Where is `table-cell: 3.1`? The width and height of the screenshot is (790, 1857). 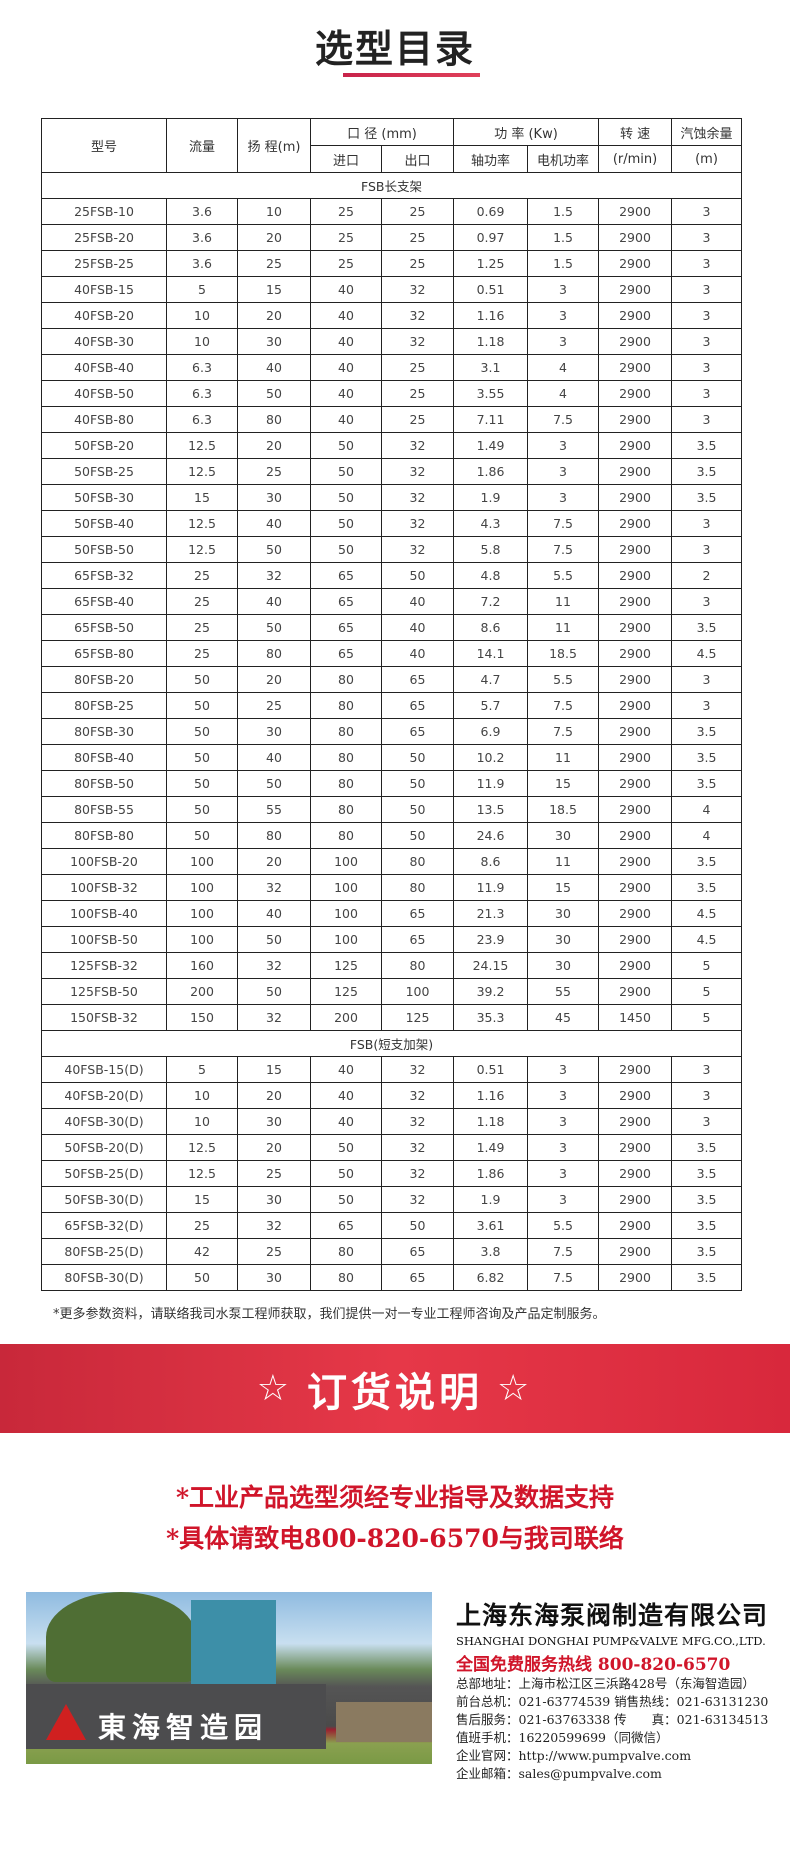 table-cell: 3.1 is located at coordinates (490, 367).